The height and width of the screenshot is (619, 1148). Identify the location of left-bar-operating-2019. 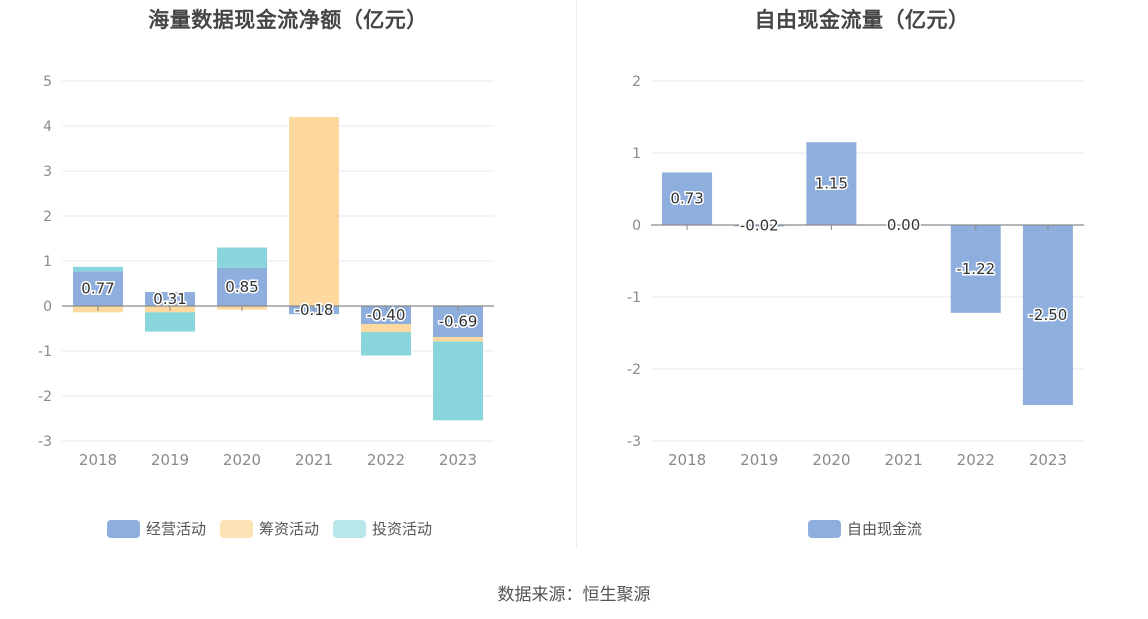
(170, 299).